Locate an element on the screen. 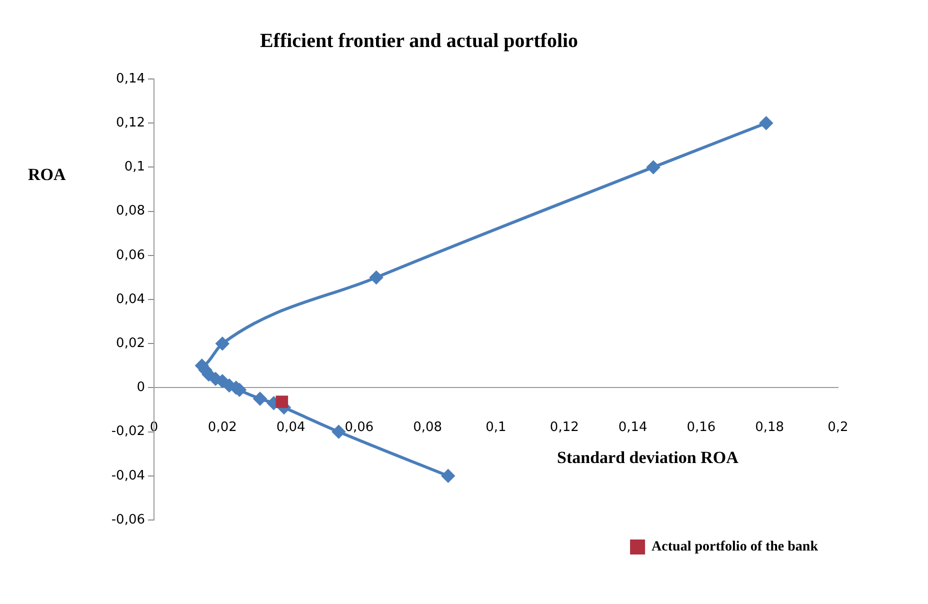  y-tick-label: 0,1 is located at coordinates (134, 167).